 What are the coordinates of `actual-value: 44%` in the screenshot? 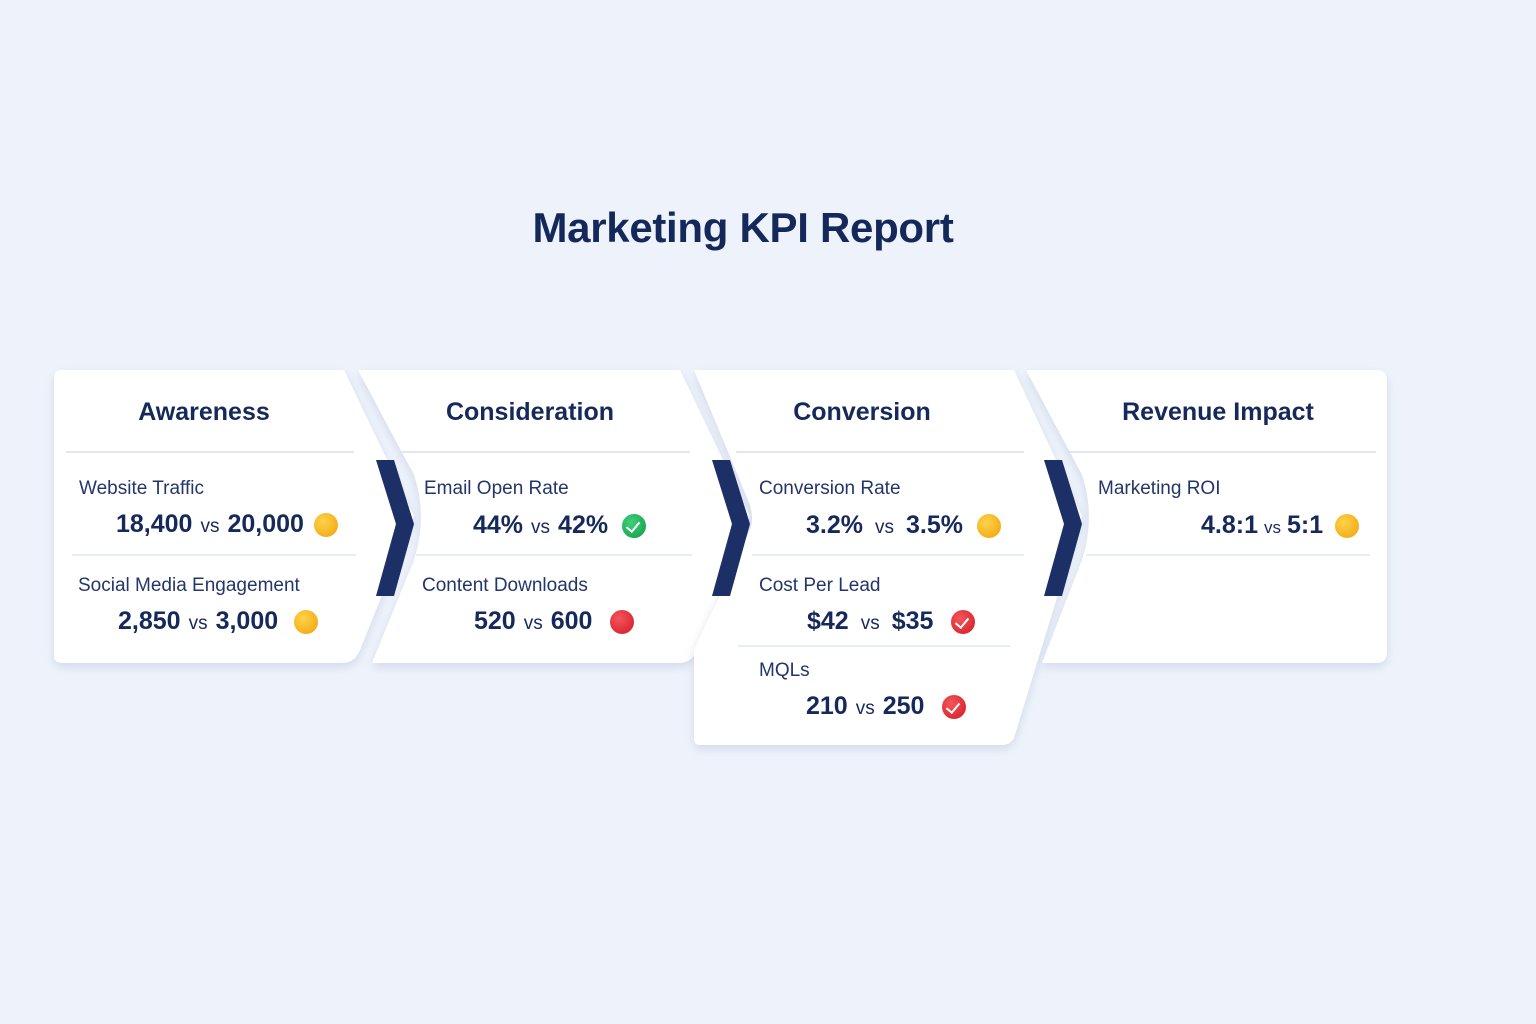 It's located at (498, 525).